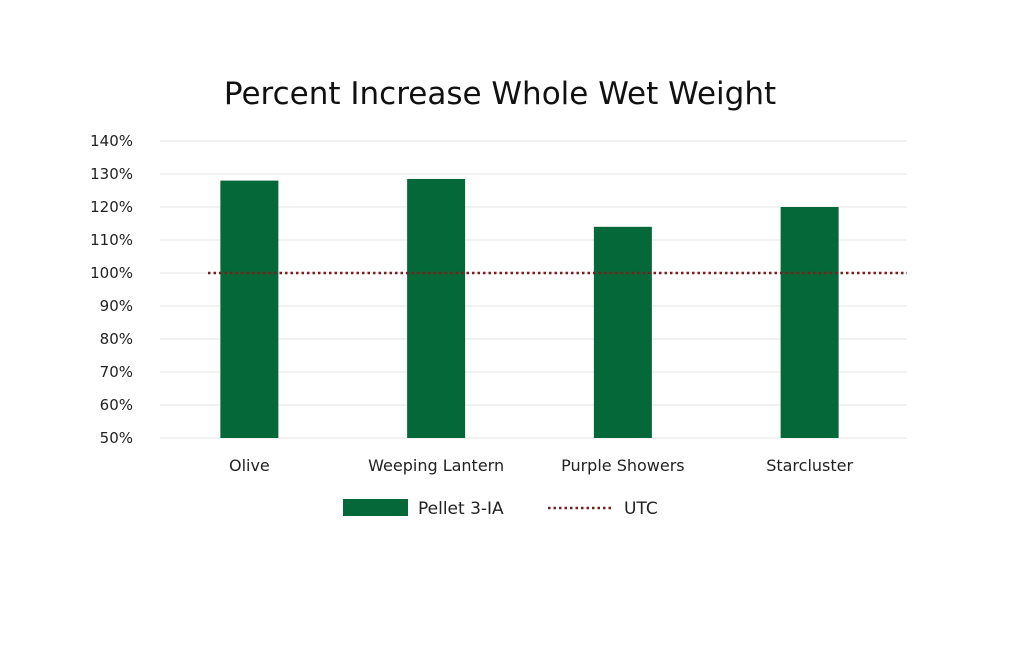 The image size is (1024, 646). Describe the element at coordinates (111, 240) in the screenshot. I see `y-tick-label: 110%` at that location.